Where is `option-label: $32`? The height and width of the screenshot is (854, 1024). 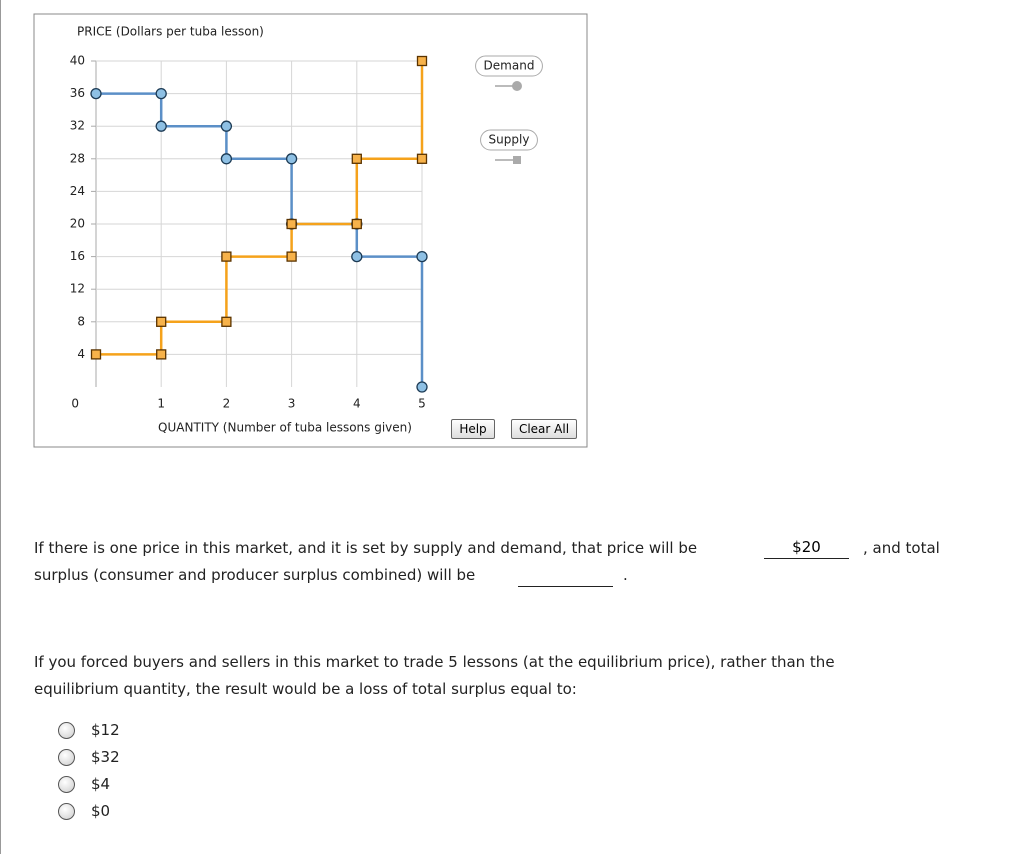 option-label: $32 is located at coordinates (105, 757).